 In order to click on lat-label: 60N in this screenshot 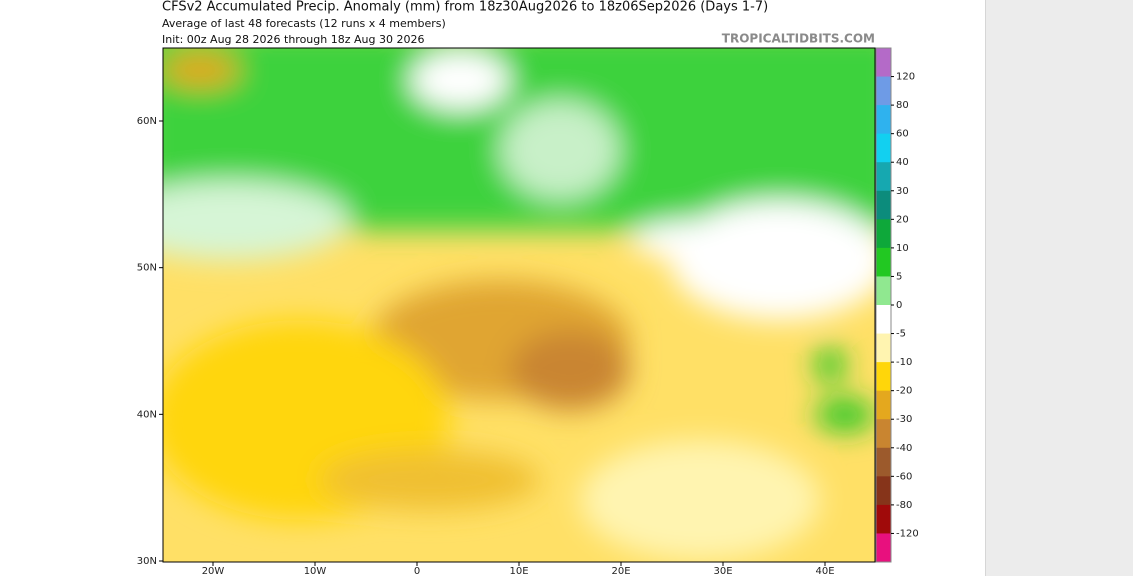, I will do `click(147, 121)`.